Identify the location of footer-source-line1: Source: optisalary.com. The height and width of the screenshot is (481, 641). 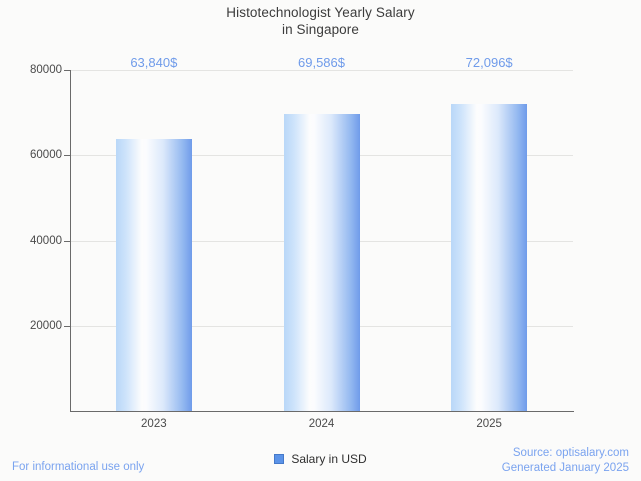
(570, 453).